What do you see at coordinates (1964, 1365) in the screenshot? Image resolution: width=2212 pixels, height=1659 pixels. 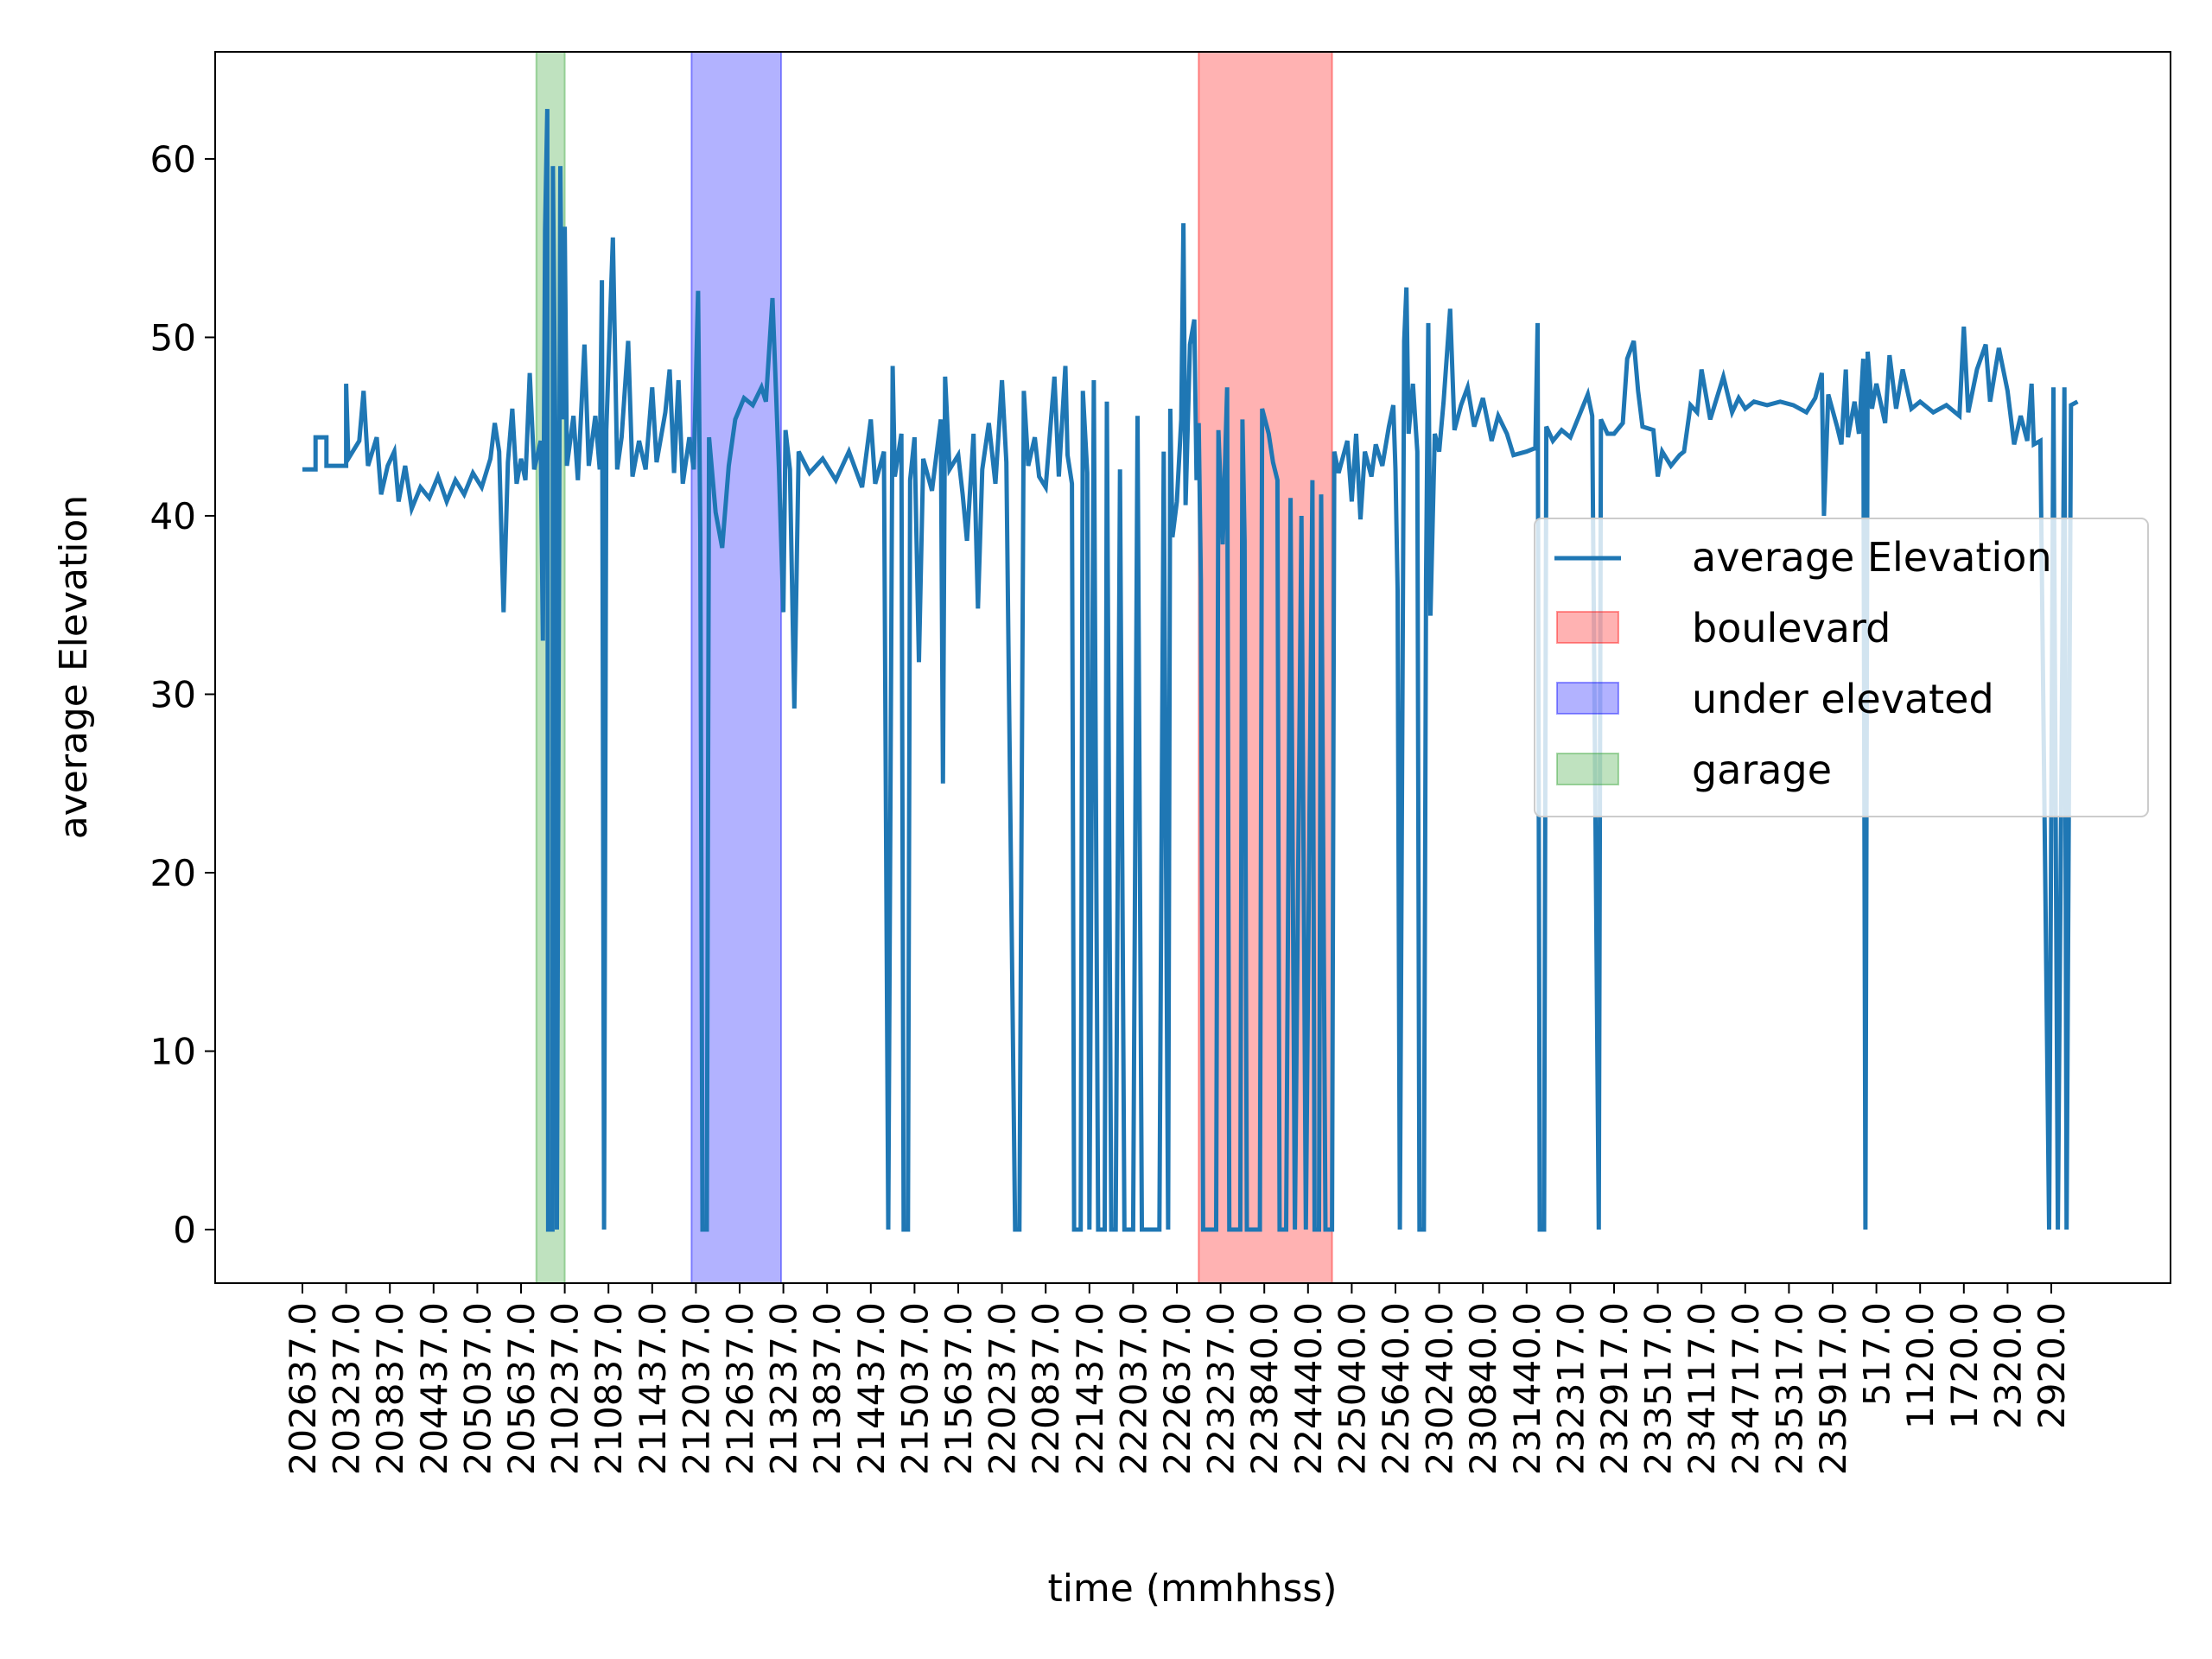 I see `x-tick-label: 1720.0` at bounding box center [1964, 1365].